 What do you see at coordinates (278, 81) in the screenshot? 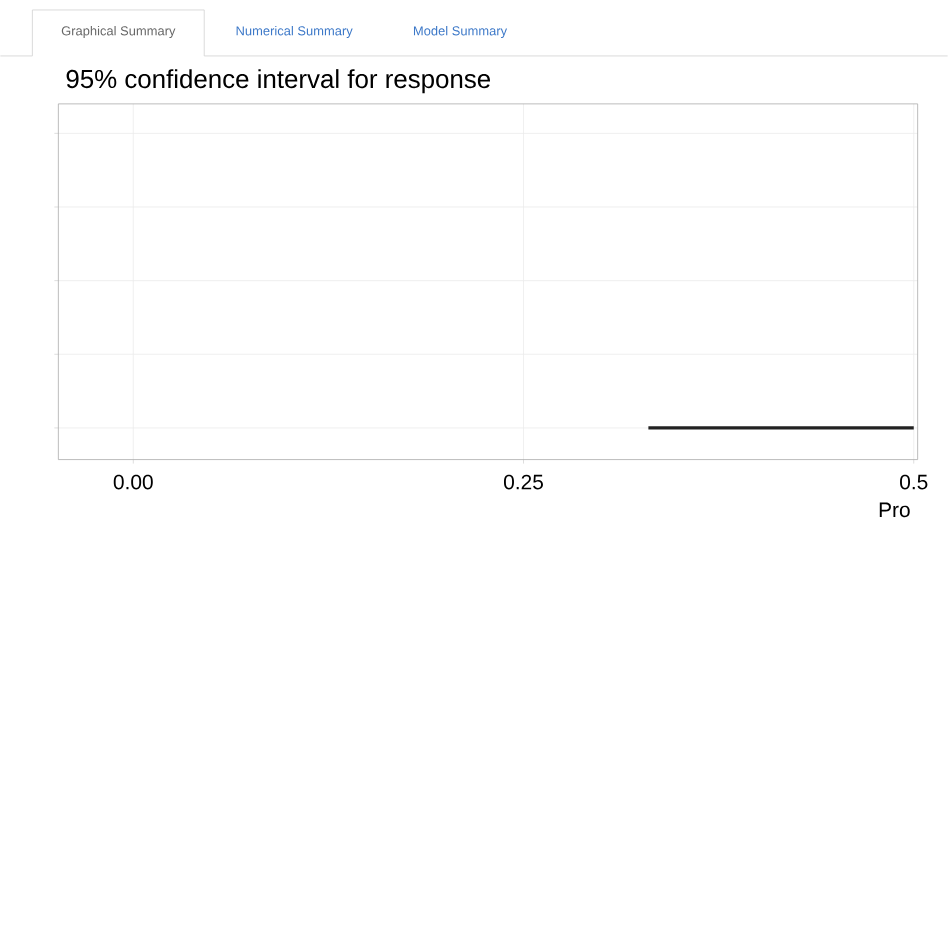
I see `chart-title: 95% confidence interval for response` at bounding box center [278, 81].